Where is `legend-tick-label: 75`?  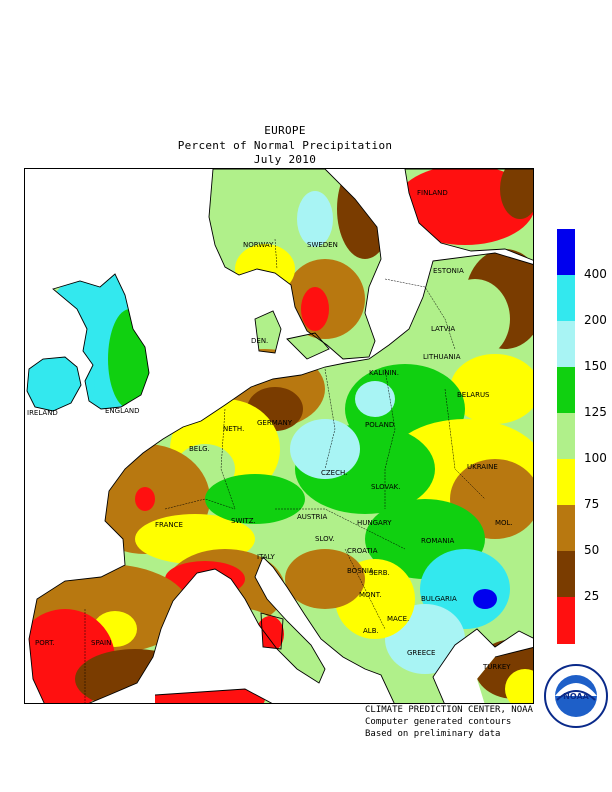
legend-tick-label: 75 is located at coordinates (592, 504).